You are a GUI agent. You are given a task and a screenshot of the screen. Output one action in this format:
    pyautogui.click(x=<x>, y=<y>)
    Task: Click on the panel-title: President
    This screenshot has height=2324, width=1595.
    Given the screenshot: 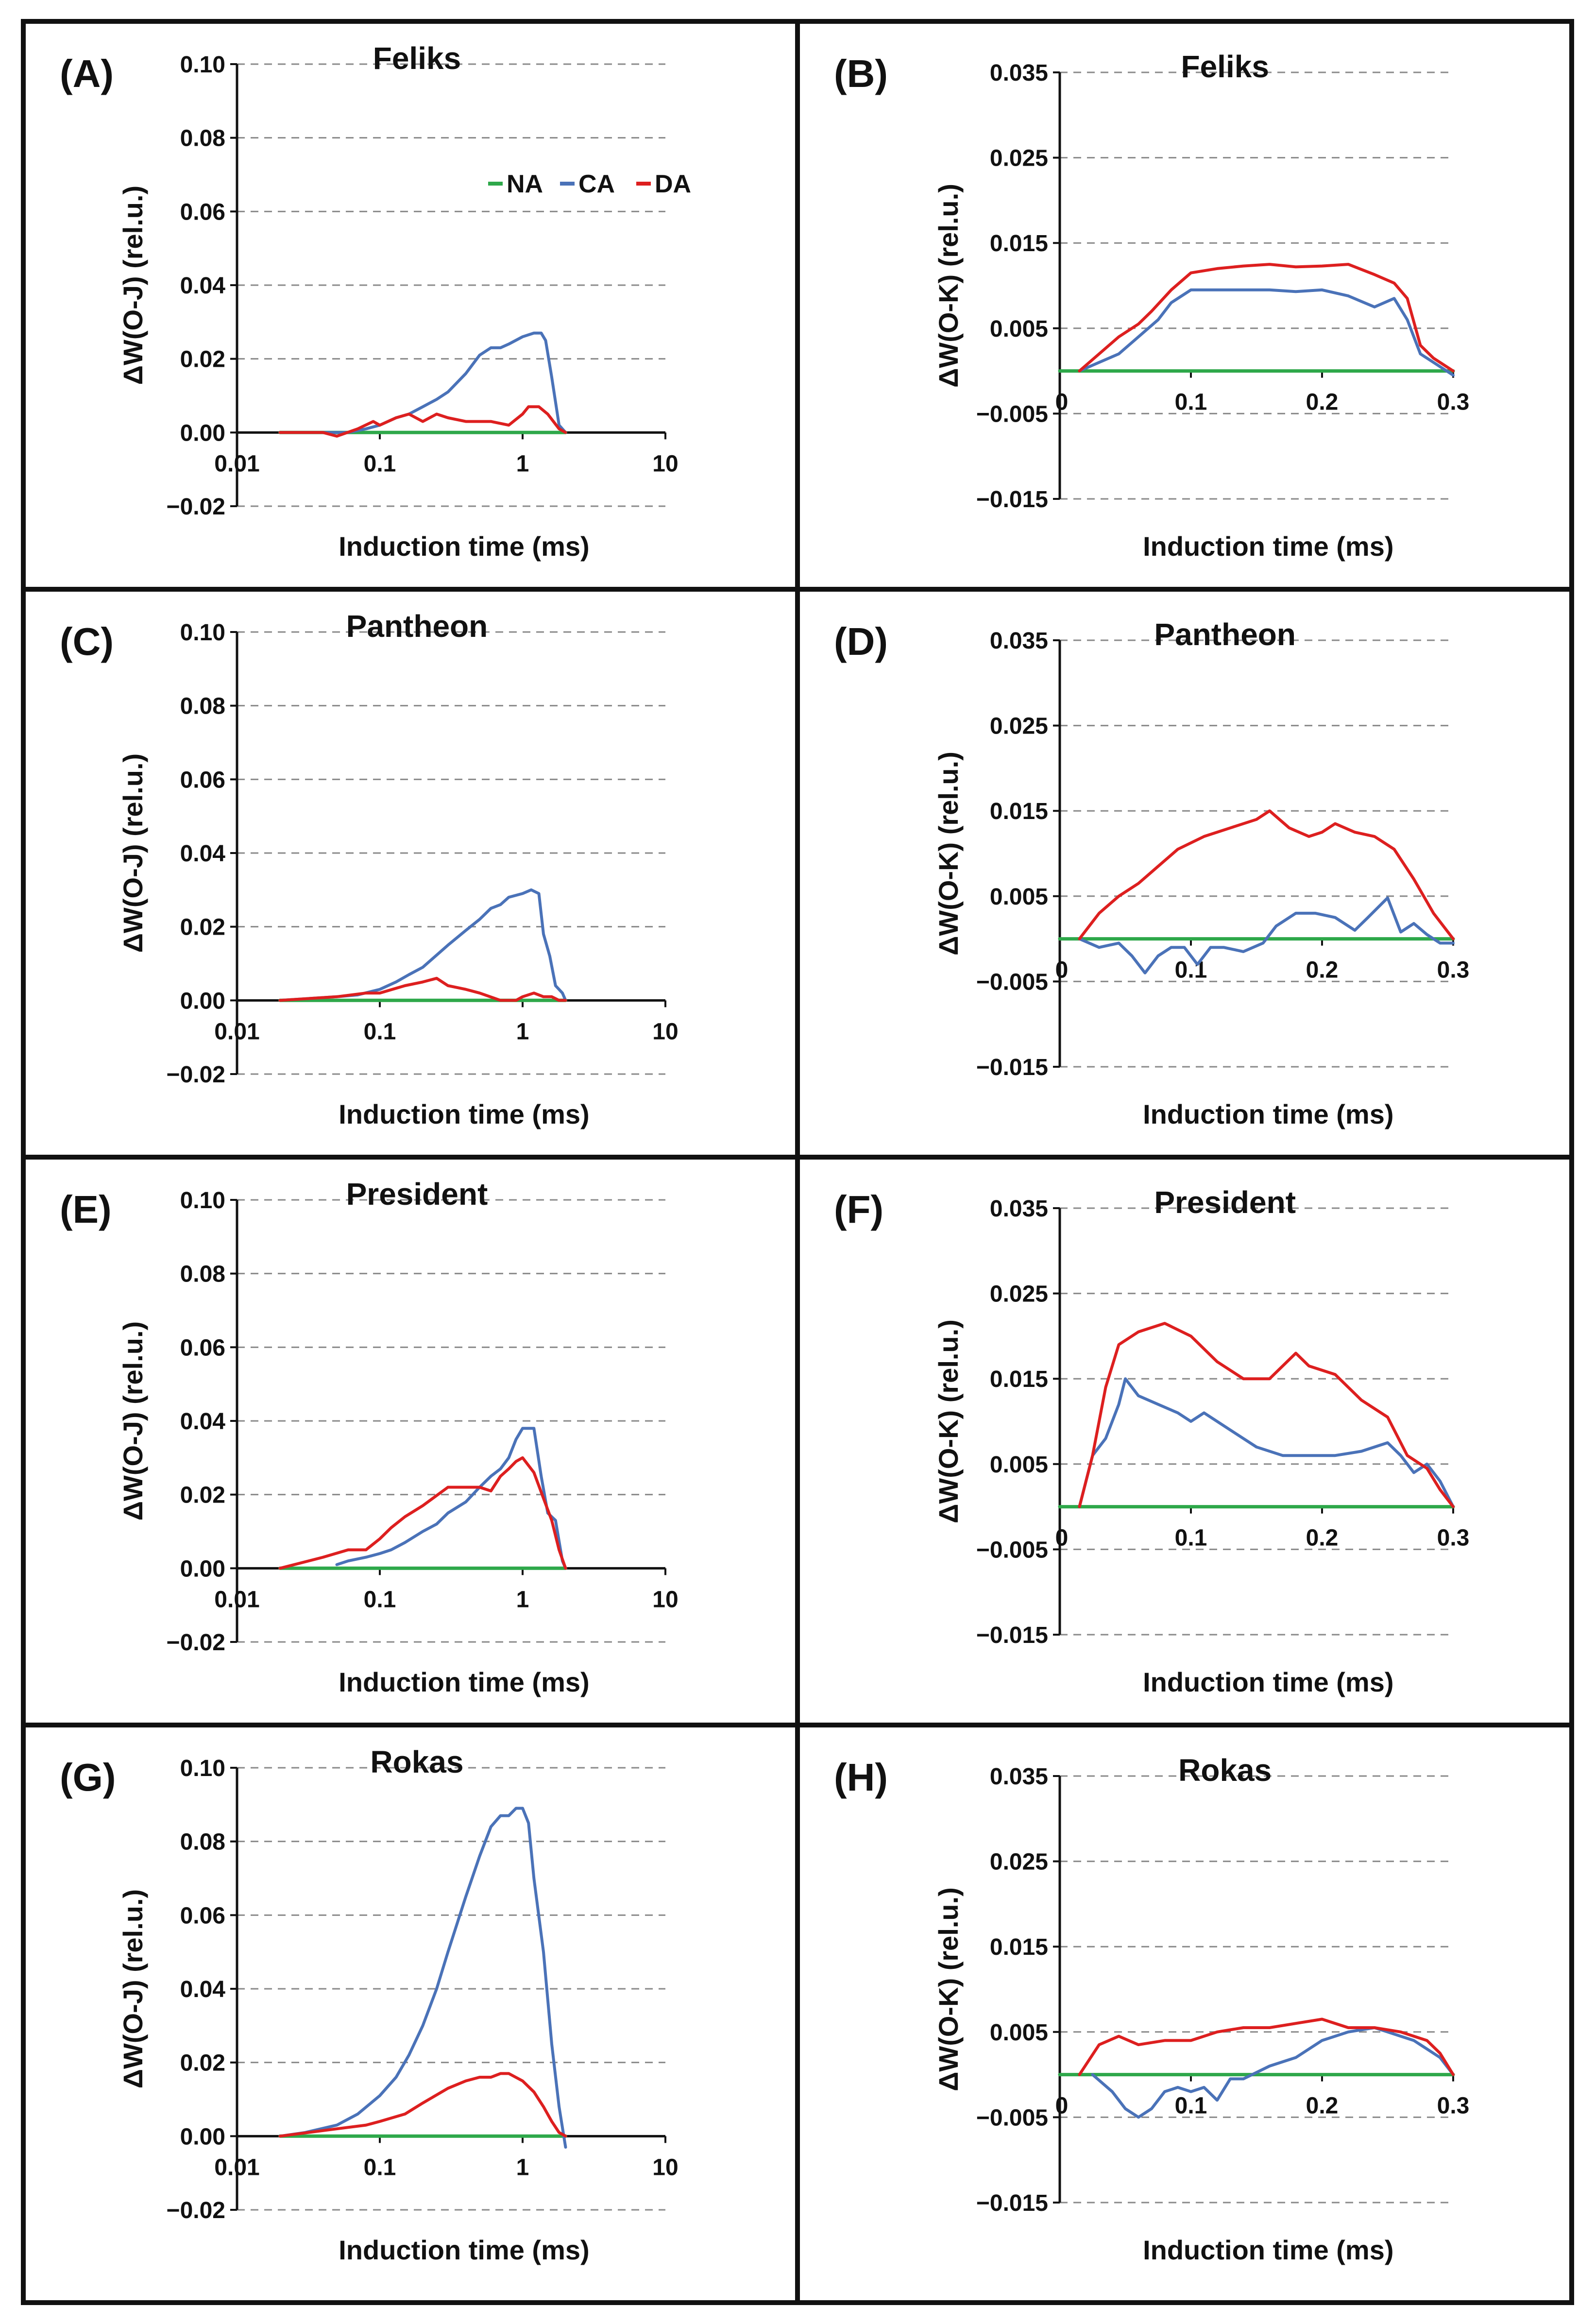 What is the action you would take?
    pyautogui.click(x=1225, y=1203)
    